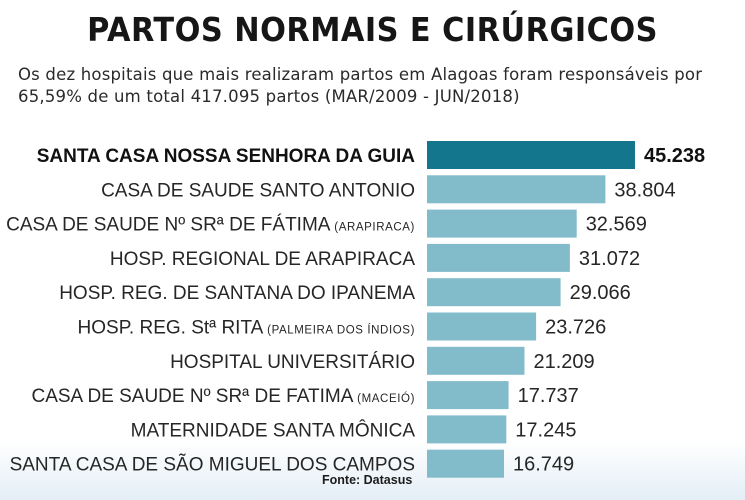 This screenshot has height=500, width=745. Describe the element at coordinates (600, 293) in the screenshot. I see `value-label: 29.066` at that location.